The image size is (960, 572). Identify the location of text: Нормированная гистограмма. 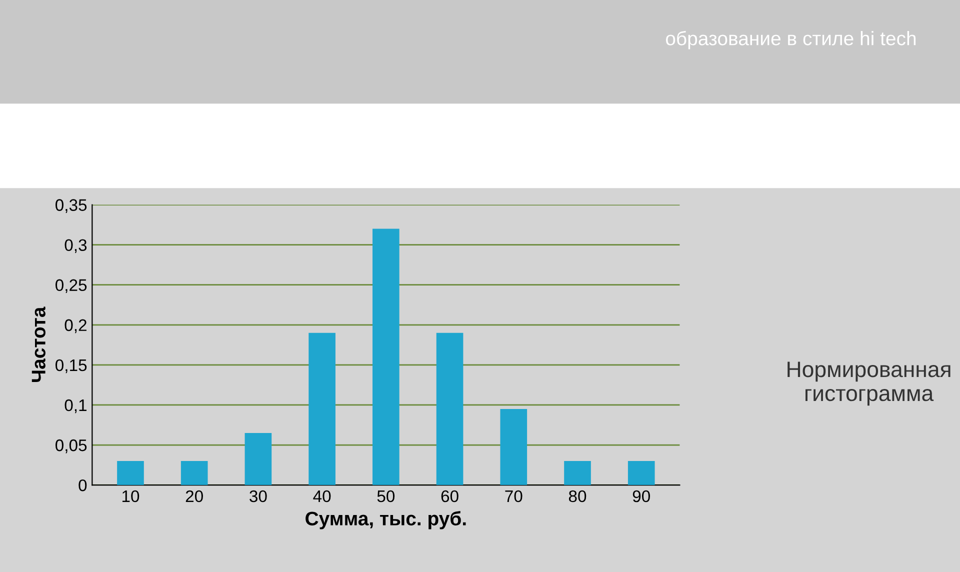
(869, 384).